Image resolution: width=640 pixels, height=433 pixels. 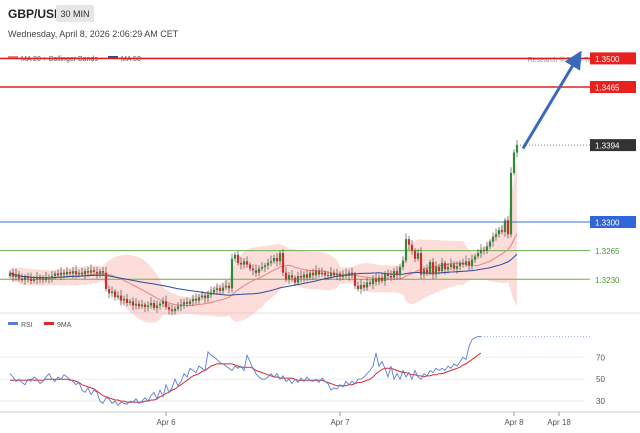 What do you see at coordinates (13, 323) in the screenshot?
I see `legend-rsi-swatch` at bounding box center [13, 323].